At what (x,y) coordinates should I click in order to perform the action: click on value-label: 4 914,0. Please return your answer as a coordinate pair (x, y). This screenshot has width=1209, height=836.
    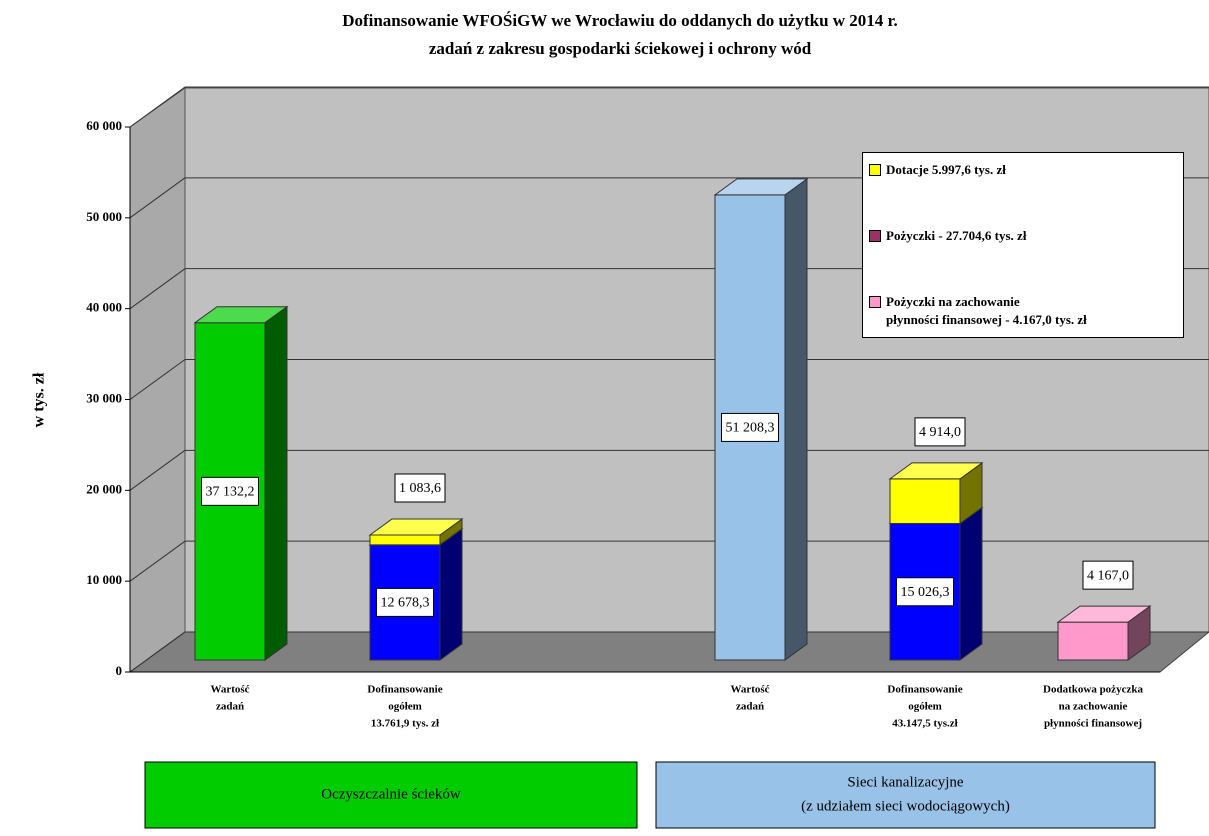
    Looking at the image, I should click on (940, 432).